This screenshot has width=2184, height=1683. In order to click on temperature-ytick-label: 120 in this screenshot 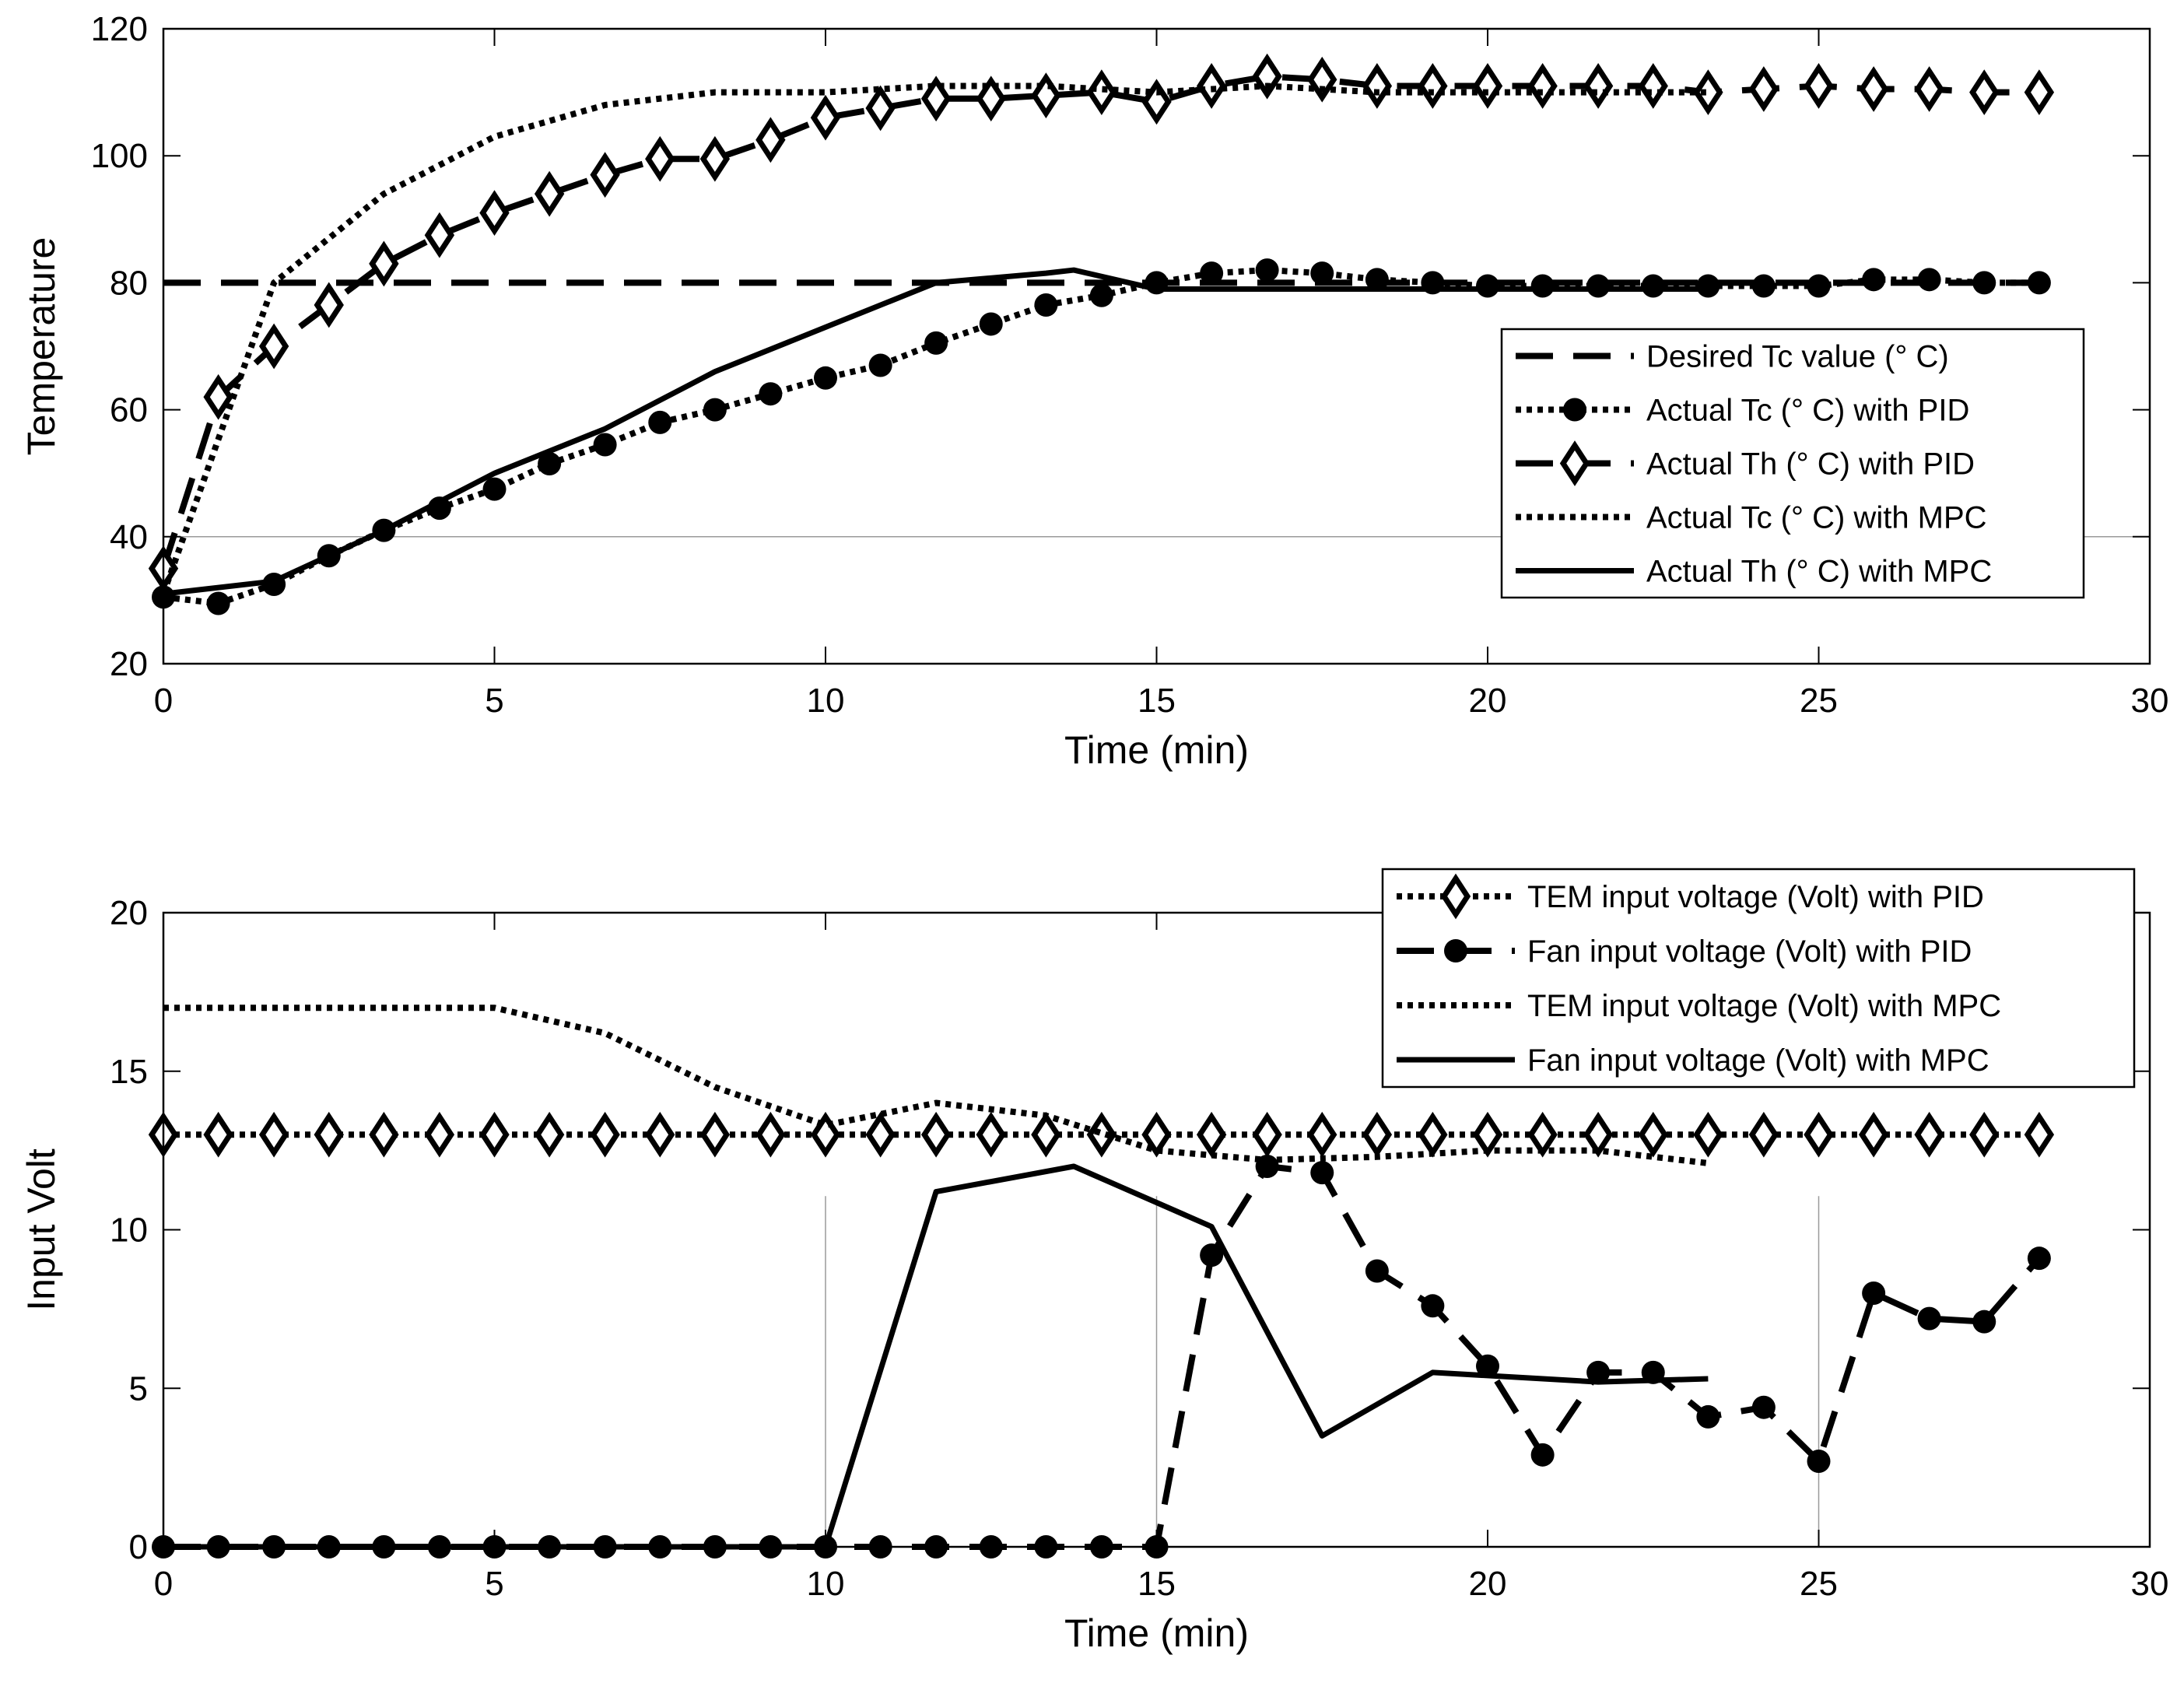, I will do `click(120, 29)`.